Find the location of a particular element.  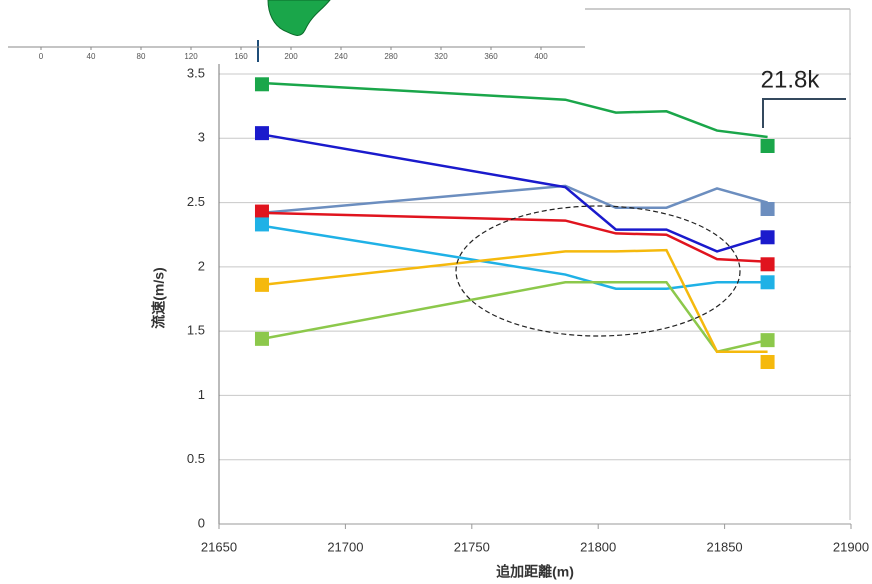

inset-tick-label: 0 is located at coordinates (41, 56).